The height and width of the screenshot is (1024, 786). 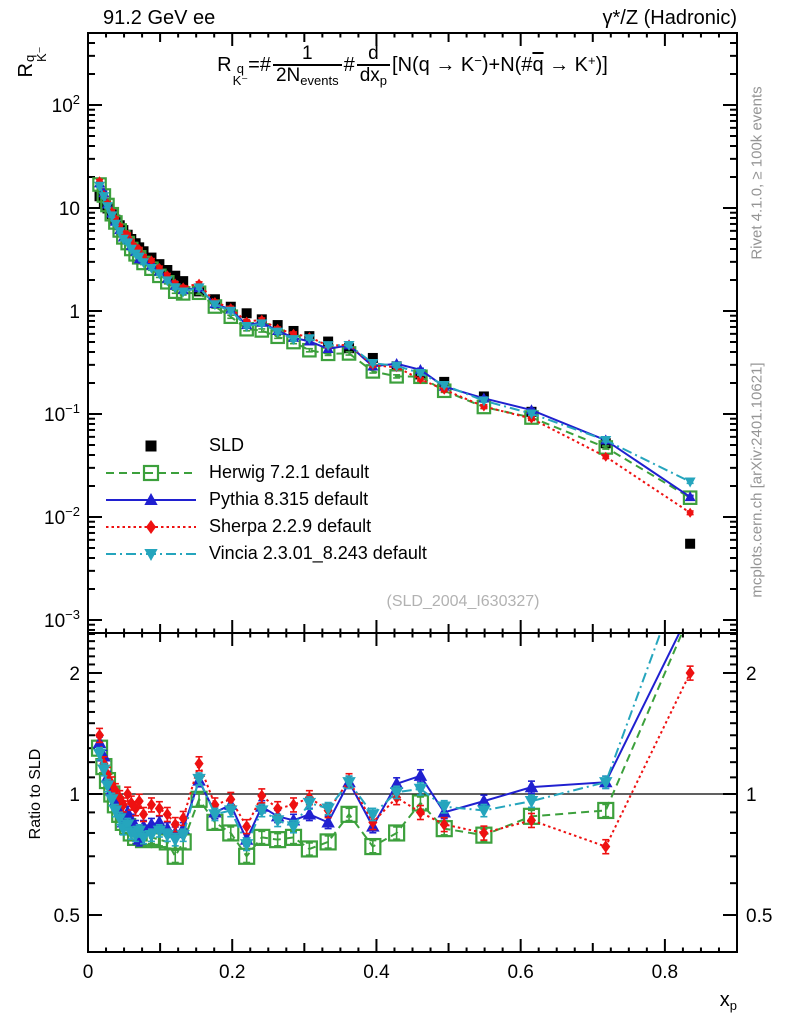 I want to click on sld-marker-icon, so click(x=151, y=446).